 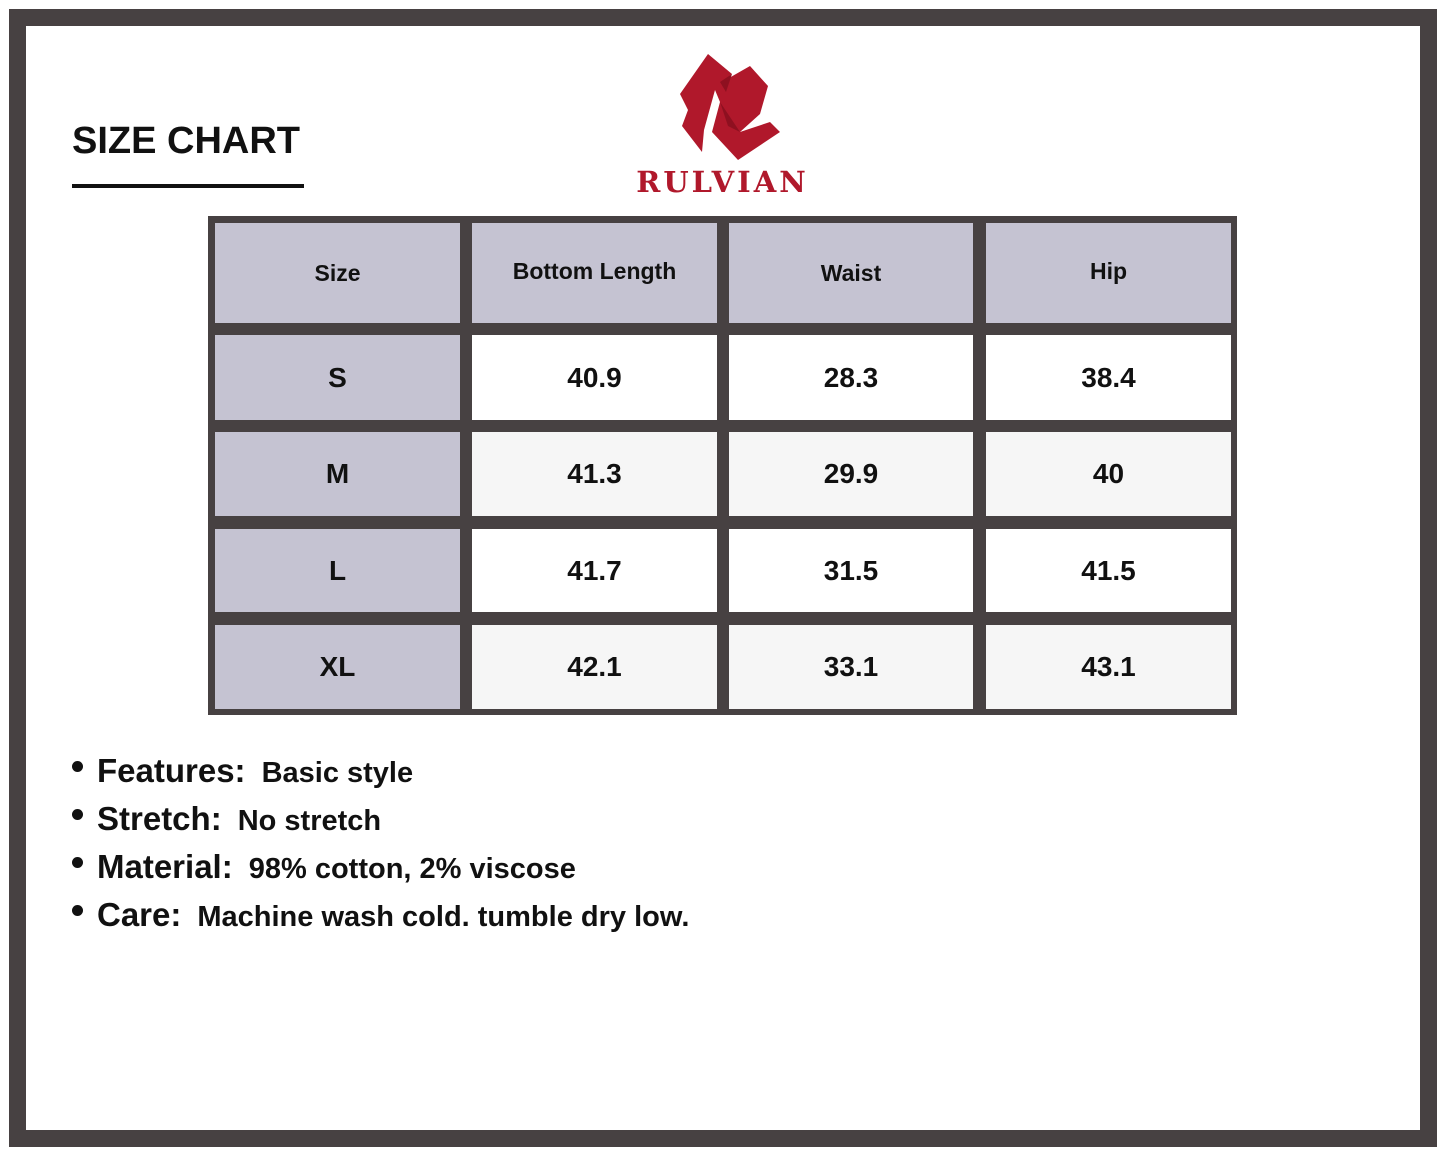 I want to click on header-bottom-length: Bottom Length, so click(x=594, y=273).